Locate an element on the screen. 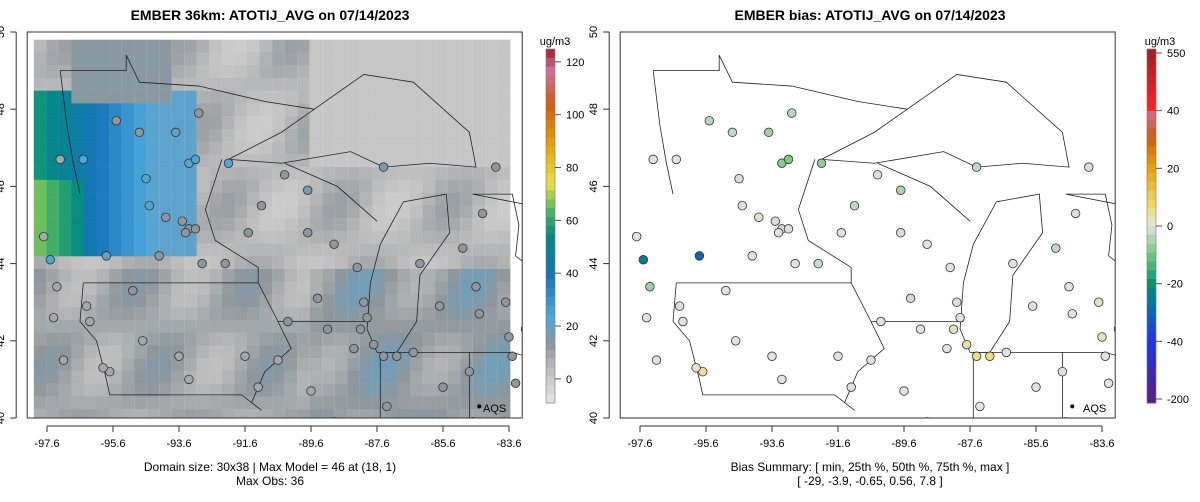 The image size is (1200, 502). left-aqs-label: AQS is located at coordinates (494, 409).